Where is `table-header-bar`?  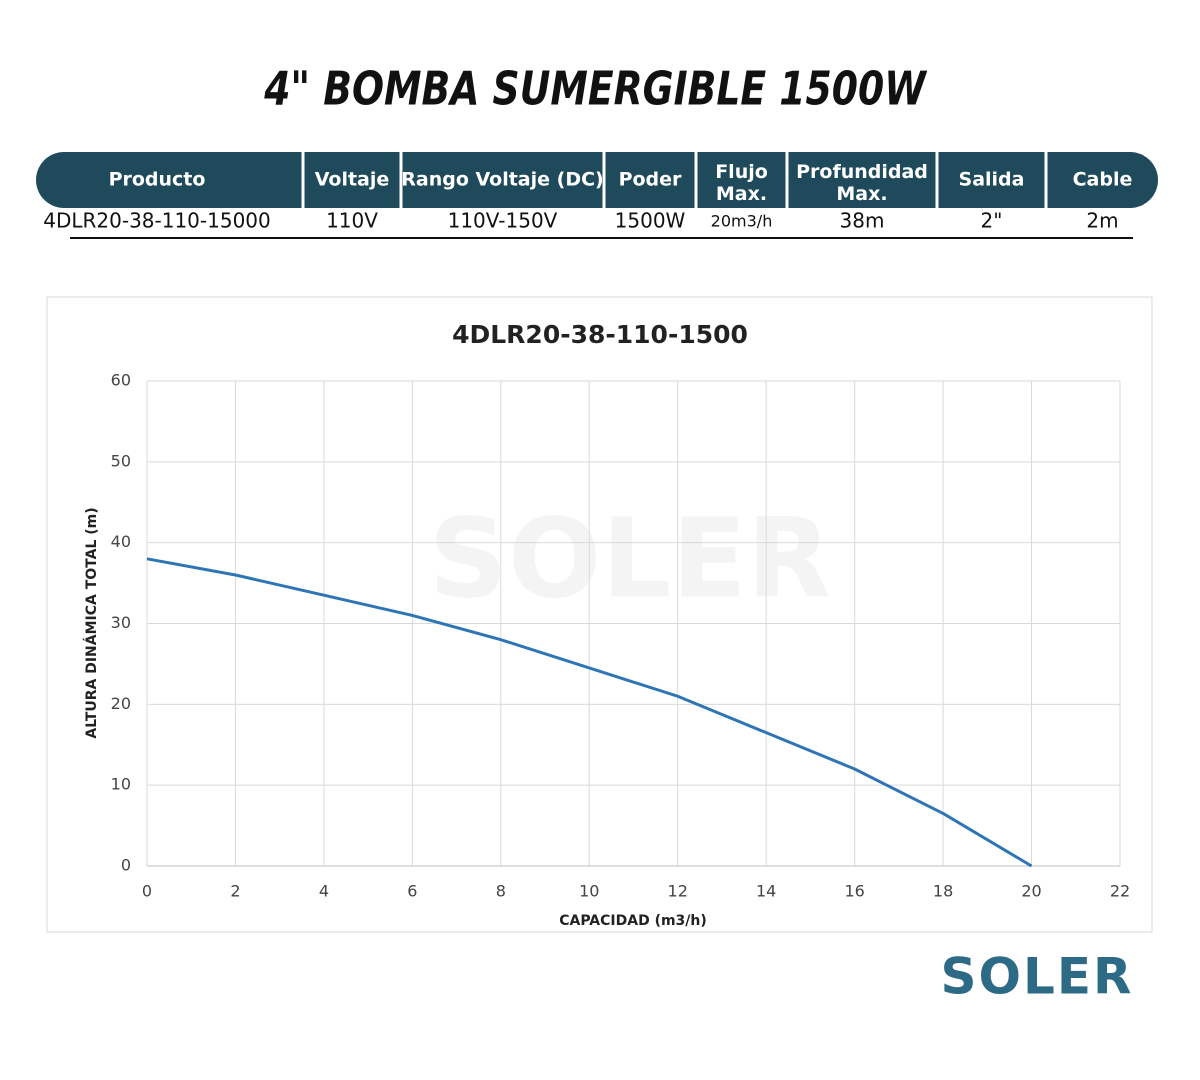 table-header-bar is located at coordinates (597, 180).